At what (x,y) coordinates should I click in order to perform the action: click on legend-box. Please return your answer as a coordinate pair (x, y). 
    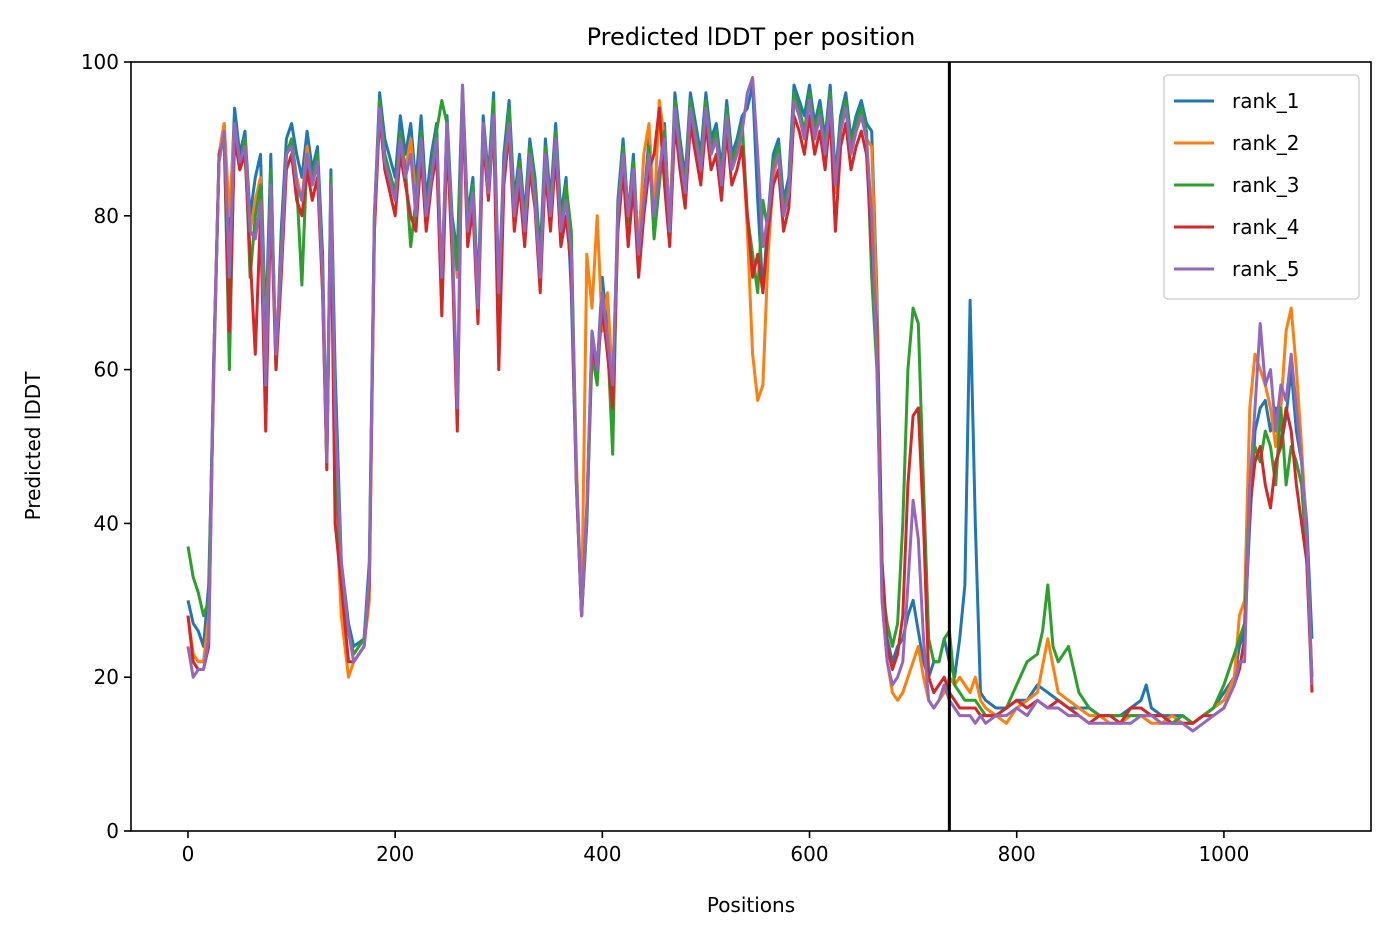
    Looking at the image, I should click on (1261, 187).